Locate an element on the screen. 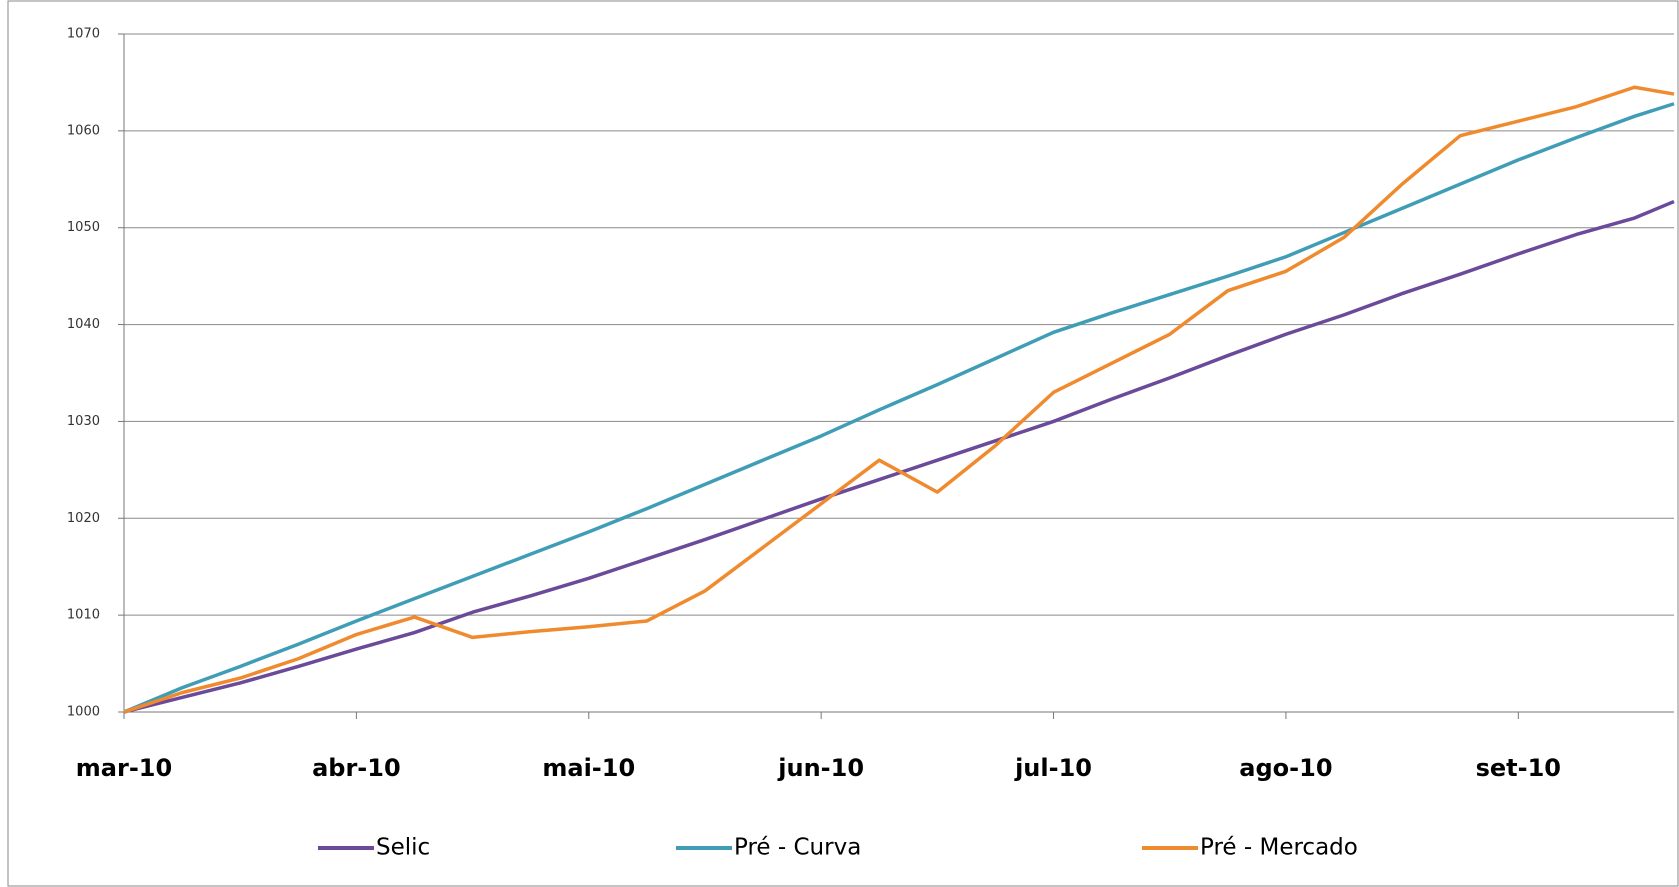 This screenshot has height=887, width=1679. x-tick-label: abr-10 is located at coordinates (356, 768).